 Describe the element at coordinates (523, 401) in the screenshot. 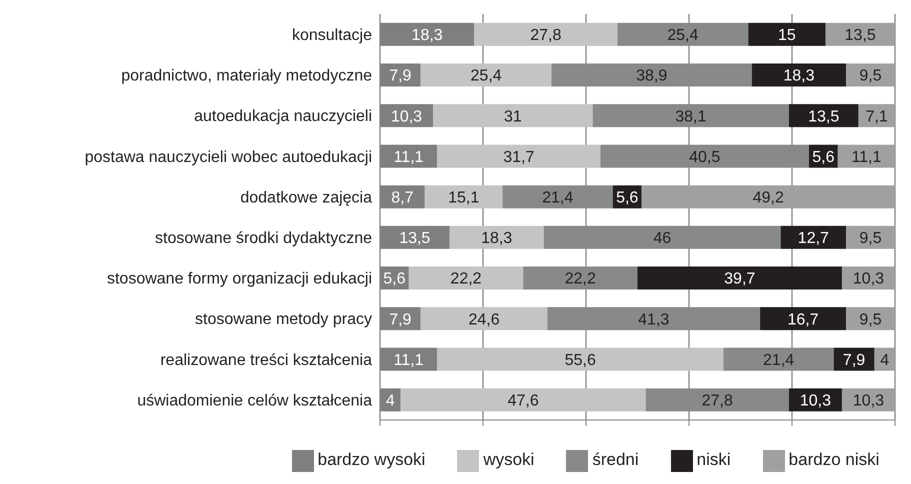

I see `data-label: 47,6` at that location.